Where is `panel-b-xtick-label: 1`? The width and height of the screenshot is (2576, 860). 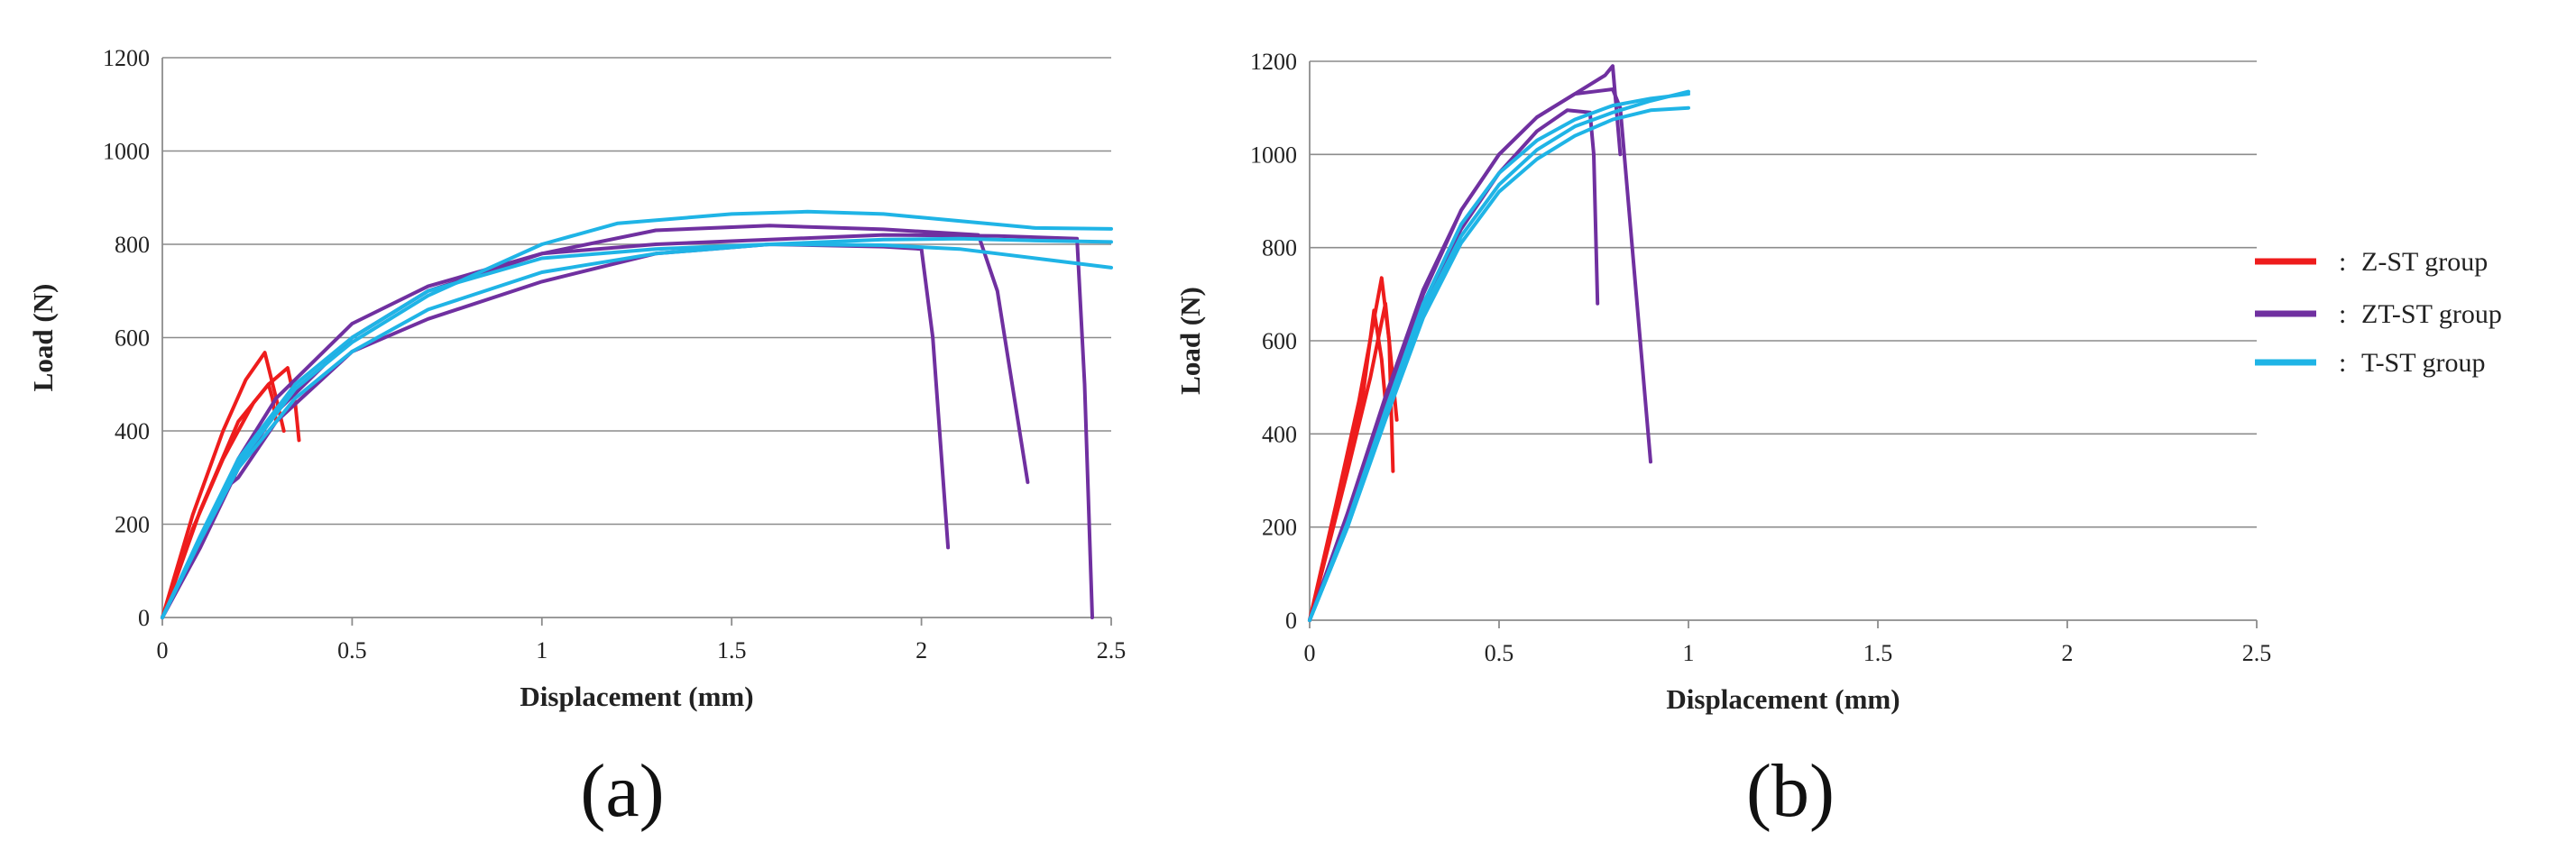 panel-b-xtick-label: 1 is located at coordinates (1689, 653).